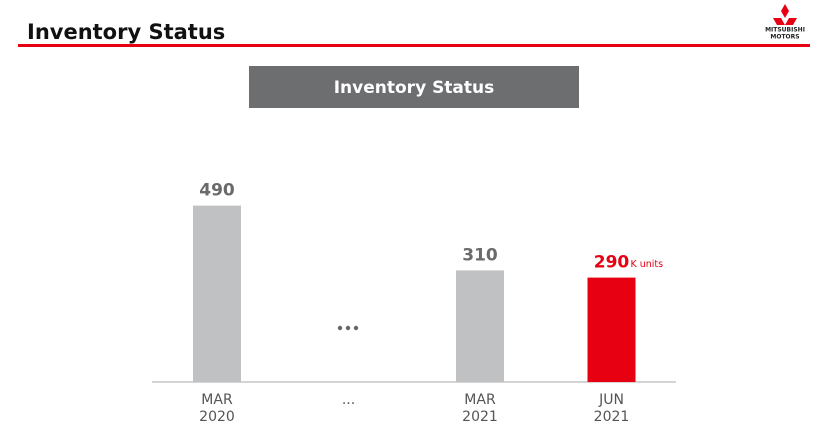 The width and height of the screenshot is (820, 448). What do you see at coordinates (126, 32) in the screenshot?
I see `header-title: Inventory Status` at bounding box center [126, 32].